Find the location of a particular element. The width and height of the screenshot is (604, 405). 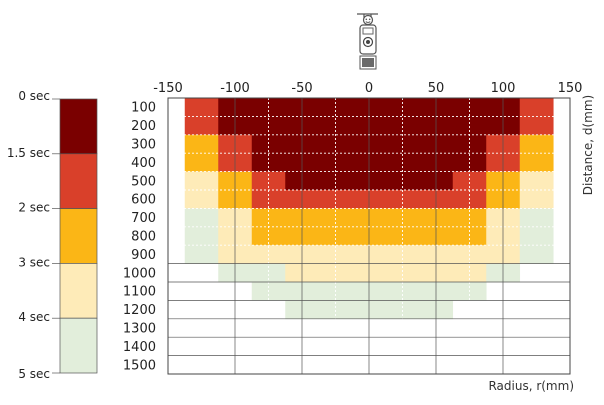

x-tick-label: -150 is located at coordinates (168, 88).